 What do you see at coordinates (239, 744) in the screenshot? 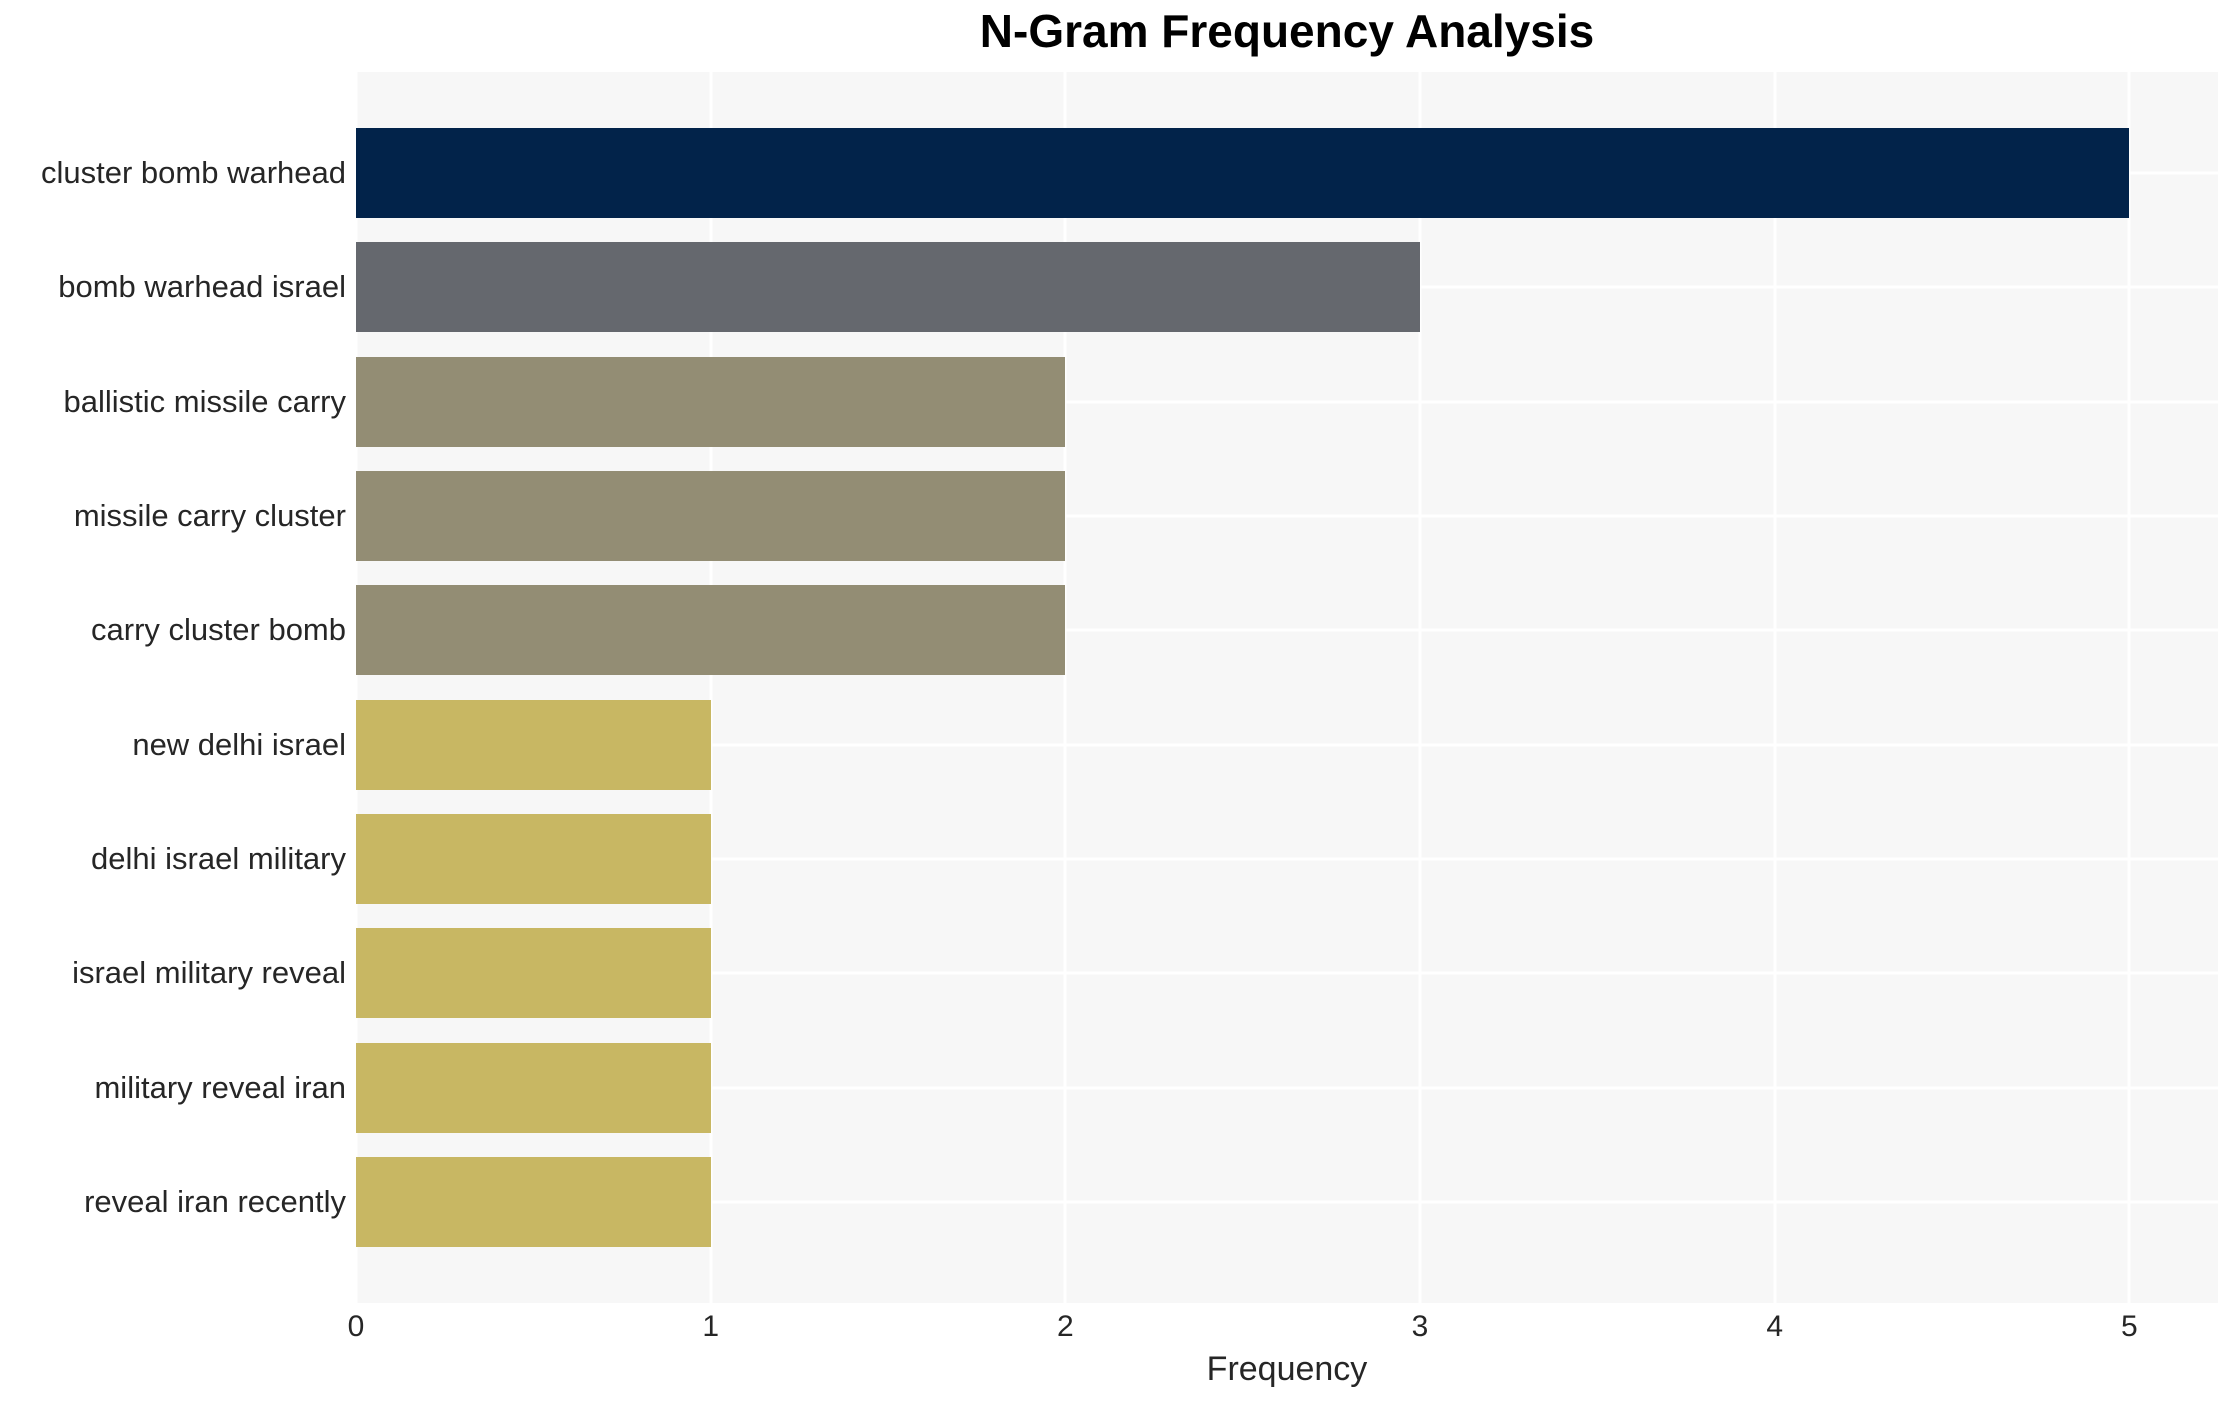
I see `category-label: new delhi israel` at bounding box center [239, 744].